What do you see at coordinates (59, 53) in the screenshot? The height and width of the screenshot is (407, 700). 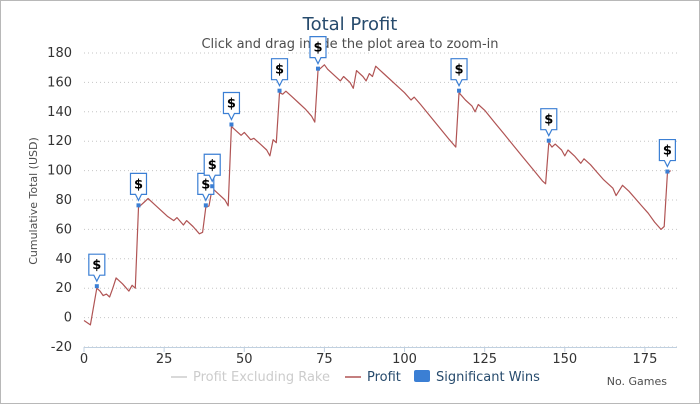 I see `y-tick-label: 180` at bounding box center [59, 53].